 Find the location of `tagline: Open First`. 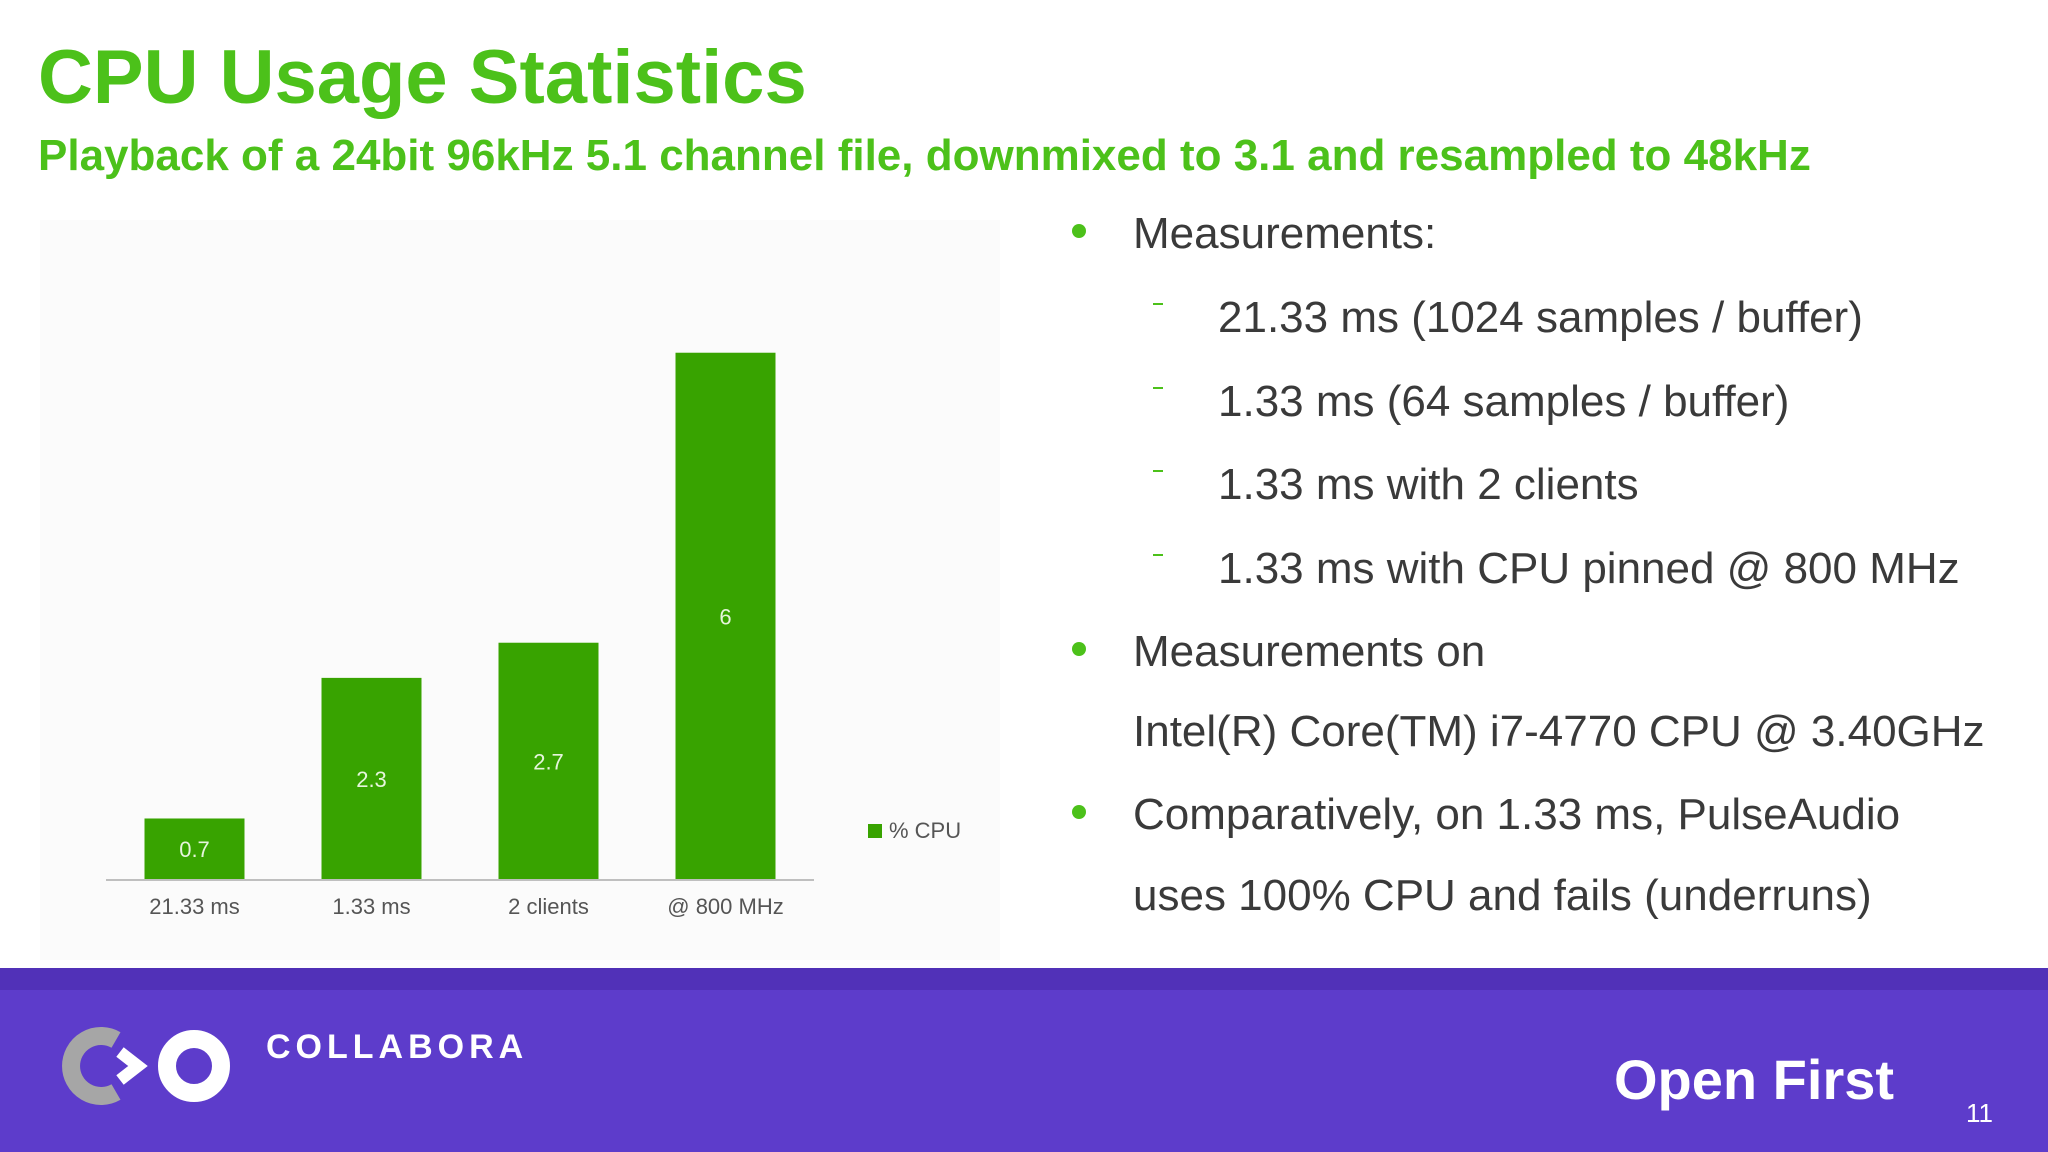

tagline: Open First is located at coordinates (1754, 1079).